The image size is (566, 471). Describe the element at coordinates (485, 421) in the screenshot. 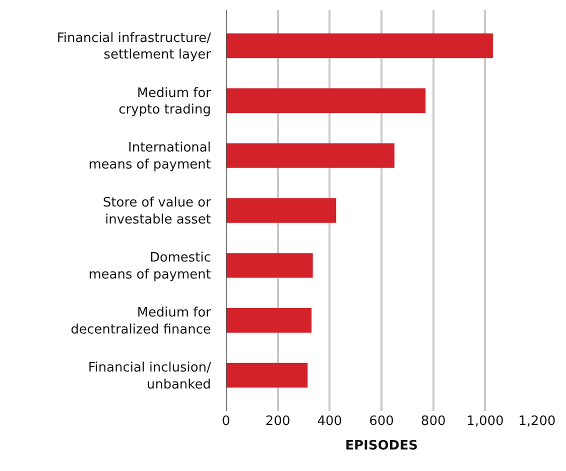

I see `x-tick-label: 1,000` at that location.